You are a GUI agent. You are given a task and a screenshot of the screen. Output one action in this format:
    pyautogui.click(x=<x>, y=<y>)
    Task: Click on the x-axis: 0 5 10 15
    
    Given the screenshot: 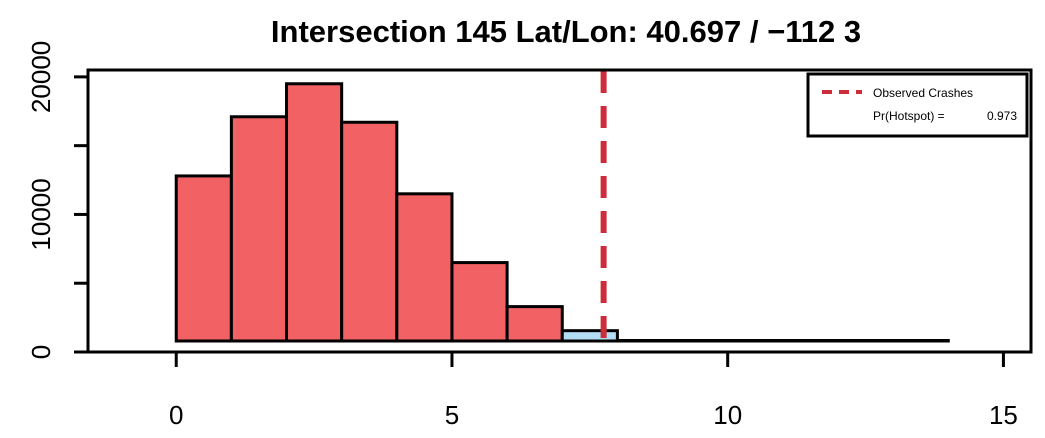 What is the action you would take?
    pyautogui.click(x=593, y=391)
    